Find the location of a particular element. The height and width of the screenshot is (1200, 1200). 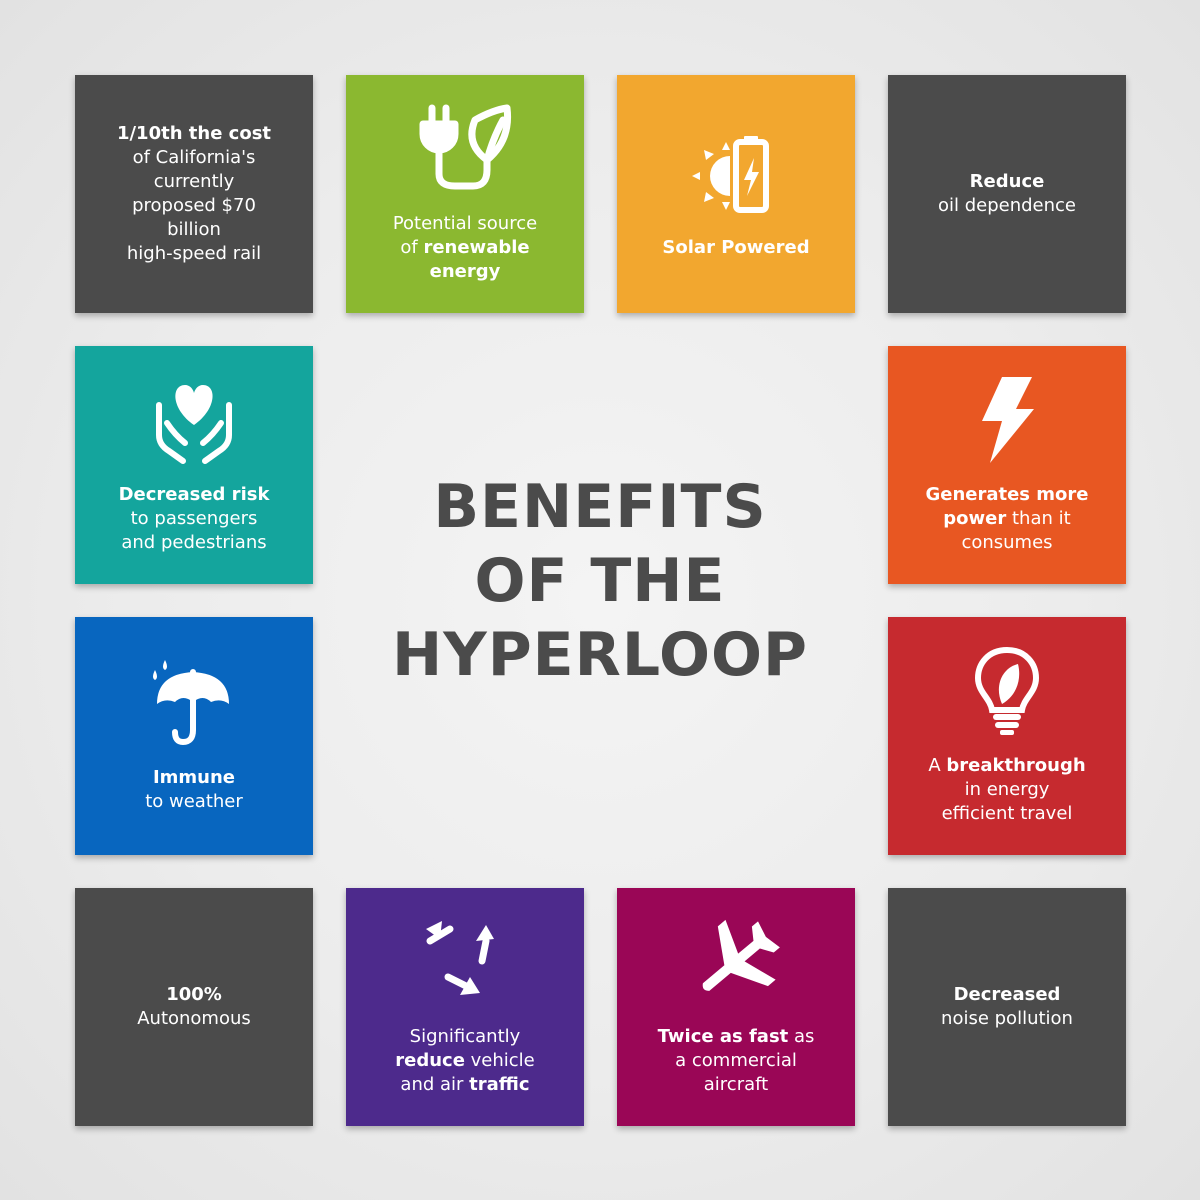

tile-noise-pollution: Decreased noise pollution is located at coordinates (1007, 1007).